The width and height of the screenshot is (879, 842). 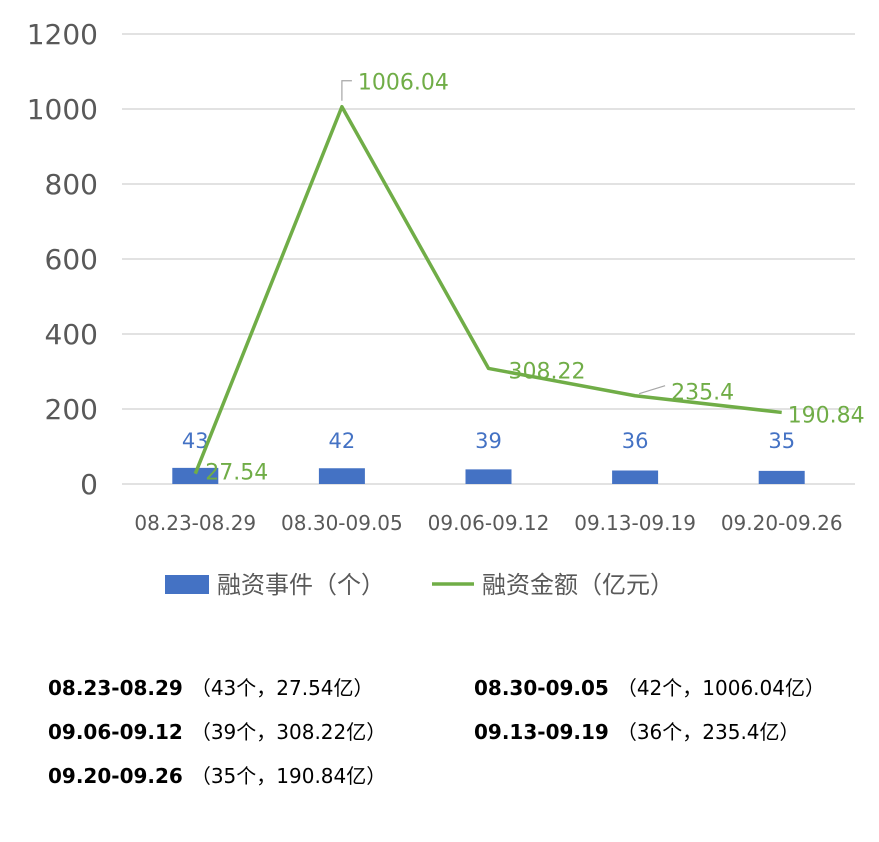 I want to click on bar-data-label: 42, so click(x=342, y=441).